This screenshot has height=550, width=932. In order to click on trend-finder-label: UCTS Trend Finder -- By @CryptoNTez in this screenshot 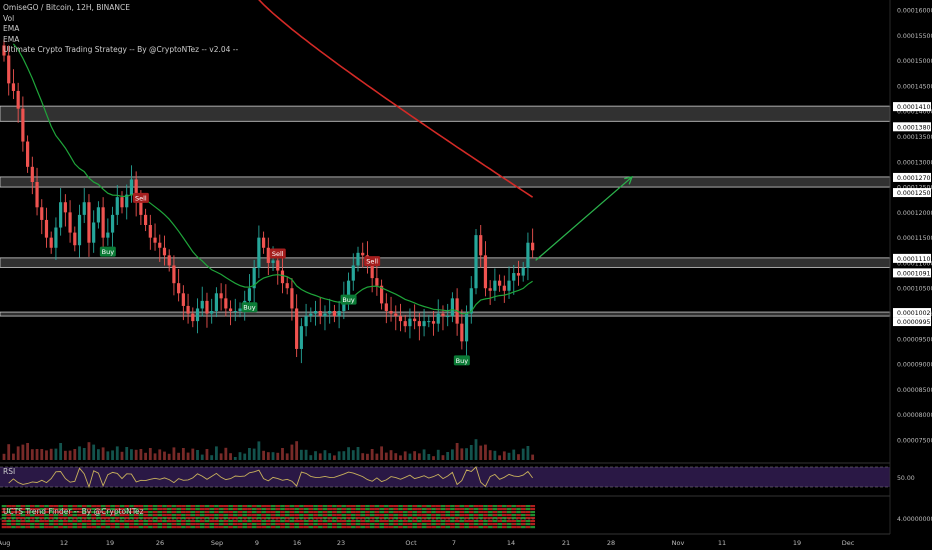, I will do `click(73, 511)`.